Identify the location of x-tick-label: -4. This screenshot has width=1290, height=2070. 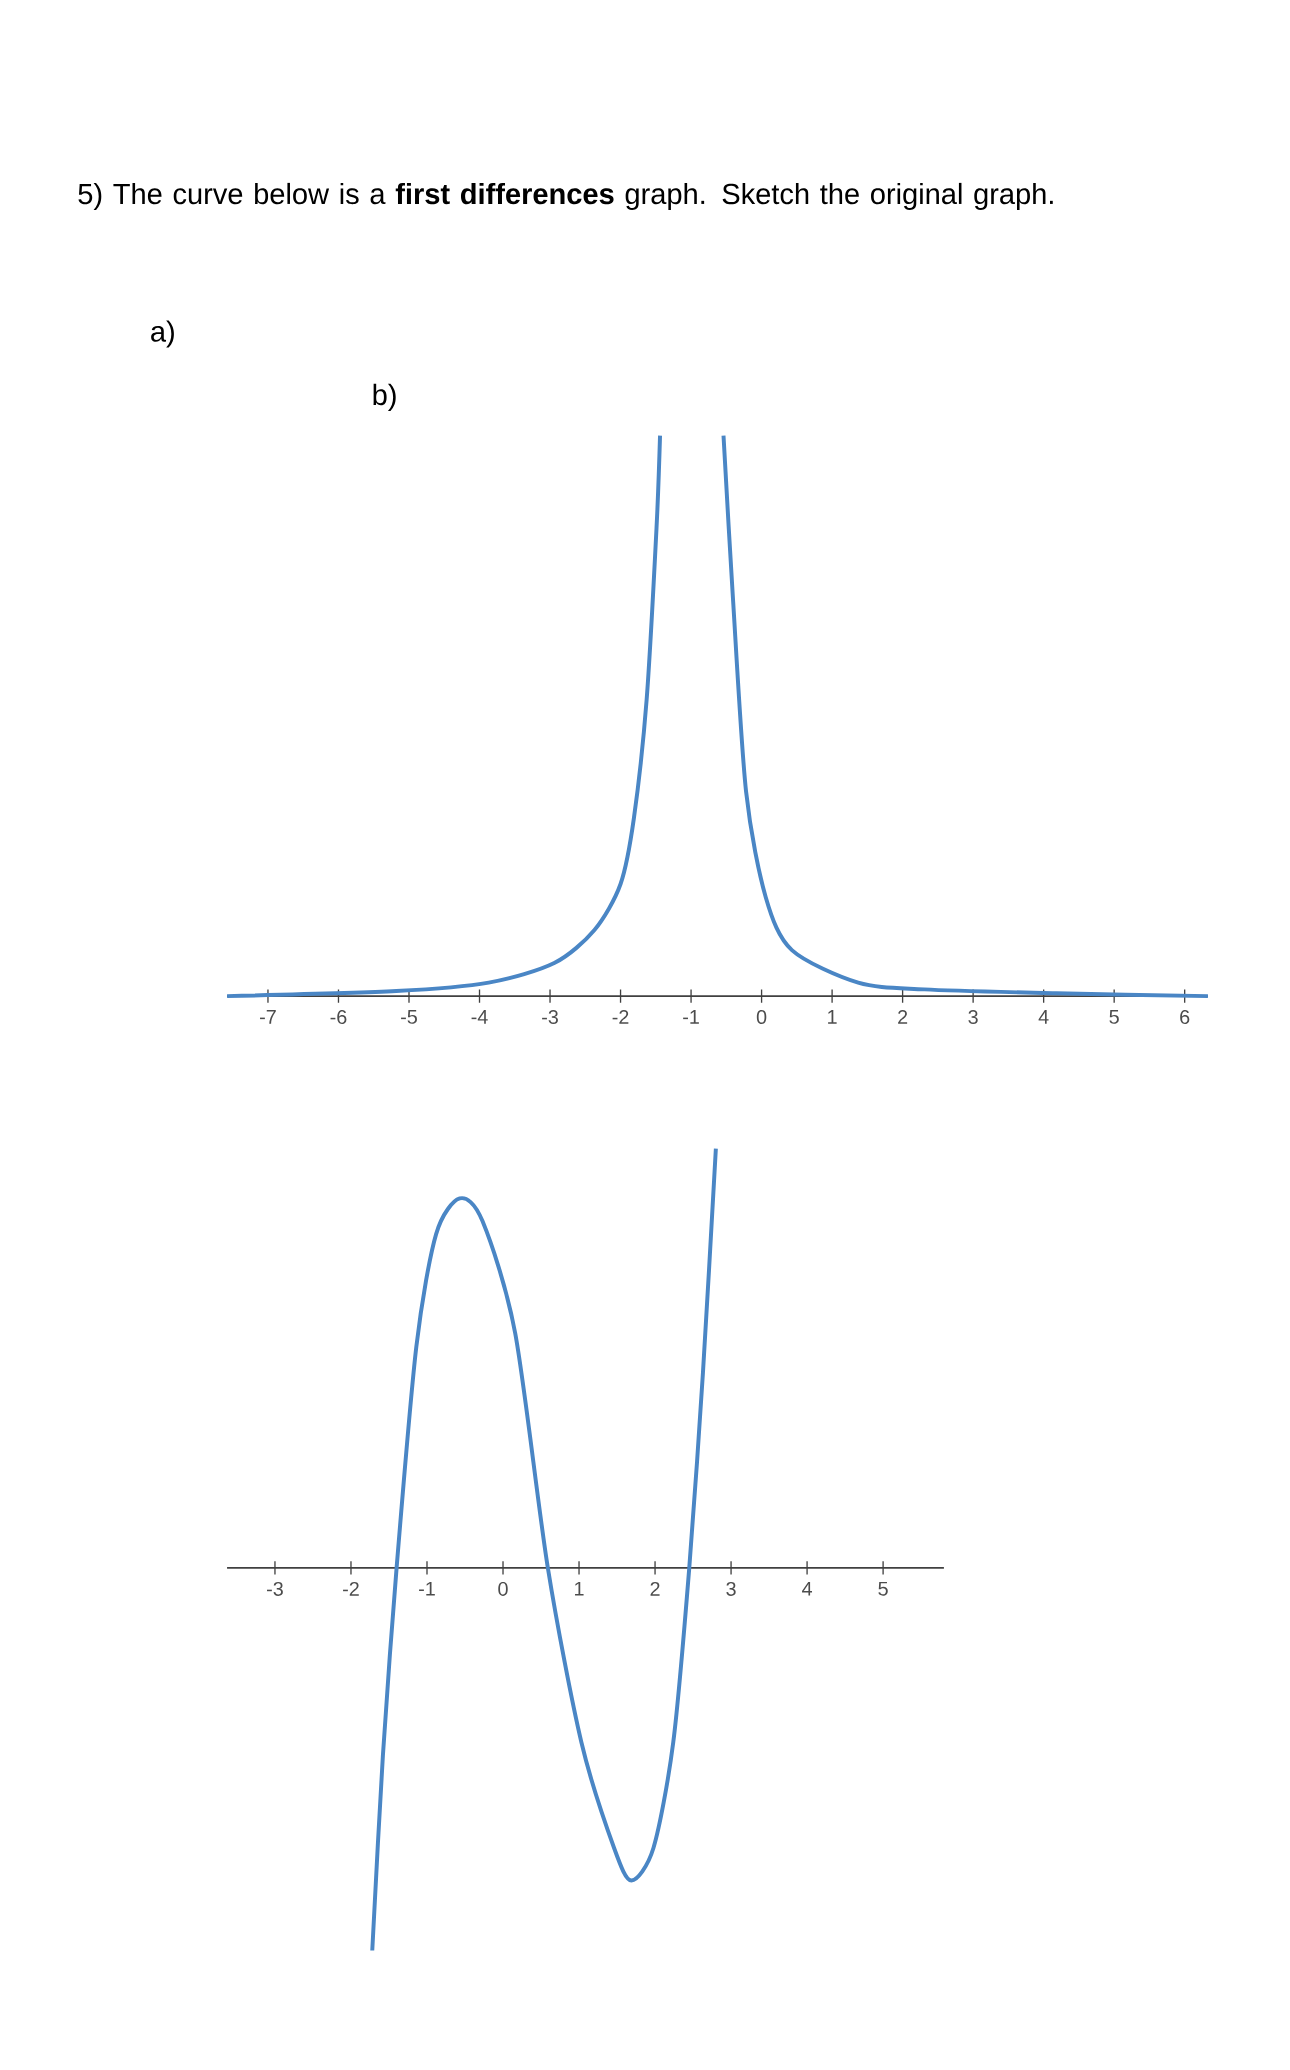
(479, 1017).